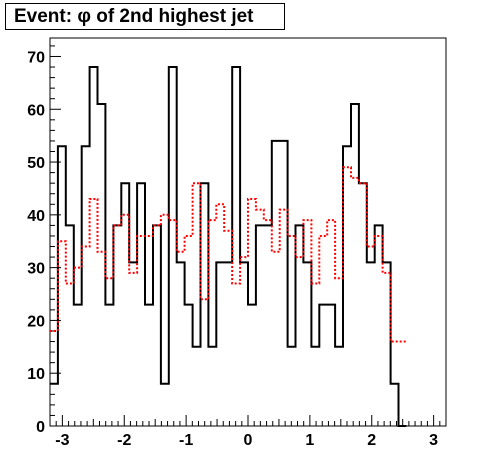 Image resolution: width=496 pixels, height=472 pixels. What do you see at coordinates (186, 440) in the screenshot?
I see `x-tick-label: -1` at bounding box center [186, 440].